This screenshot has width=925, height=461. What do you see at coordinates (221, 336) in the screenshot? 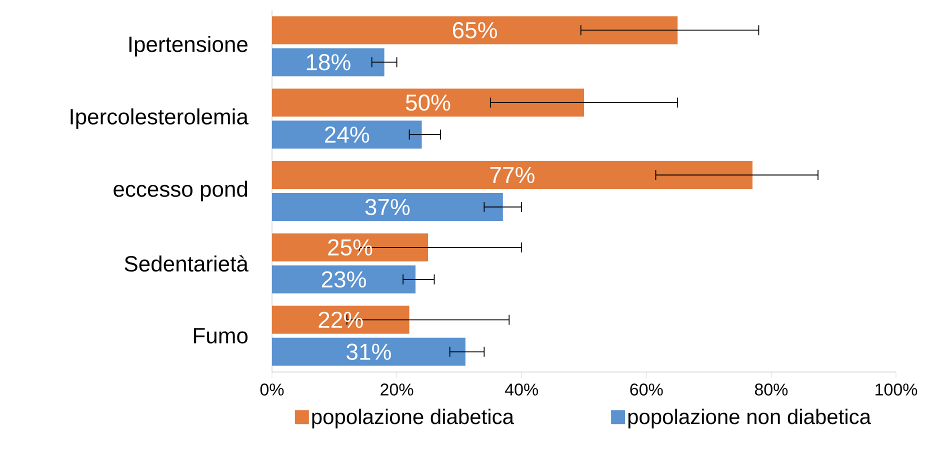
I see `y-tick-label: Fumo` at bounding box center [221, 336].